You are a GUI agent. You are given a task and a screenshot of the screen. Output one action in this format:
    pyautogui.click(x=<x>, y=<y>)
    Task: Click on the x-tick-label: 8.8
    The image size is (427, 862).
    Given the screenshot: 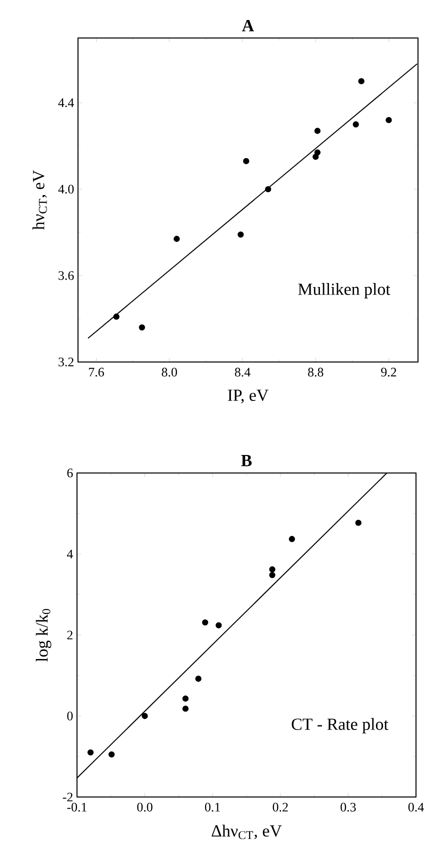 What is the action you would take?
    pyautogui.click(x=316, y=372)
    